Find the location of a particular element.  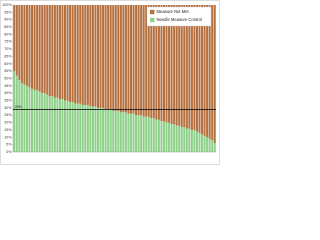

y-tick-label: 20% is located at coordinates (8, 123).